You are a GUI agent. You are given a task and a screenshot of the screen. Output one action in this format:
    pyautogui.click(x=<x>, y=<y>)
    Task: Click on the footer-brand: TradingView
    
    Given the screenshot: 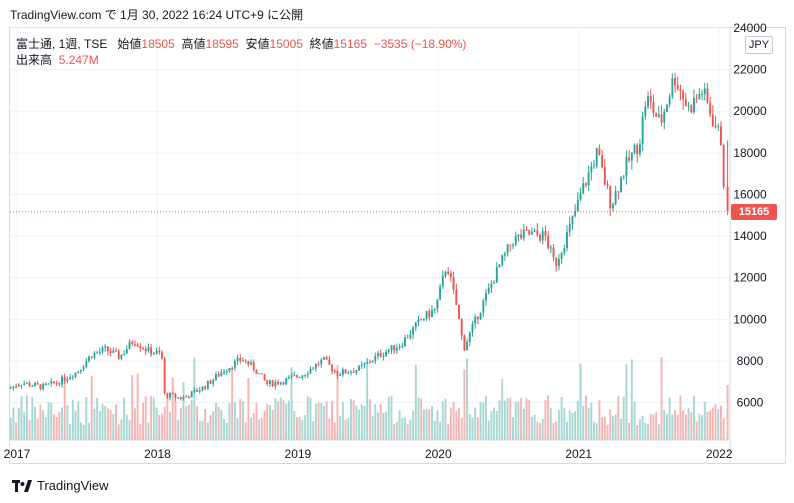 What is the action you would take?
    pyautogui.click(x=73, y=485)
    